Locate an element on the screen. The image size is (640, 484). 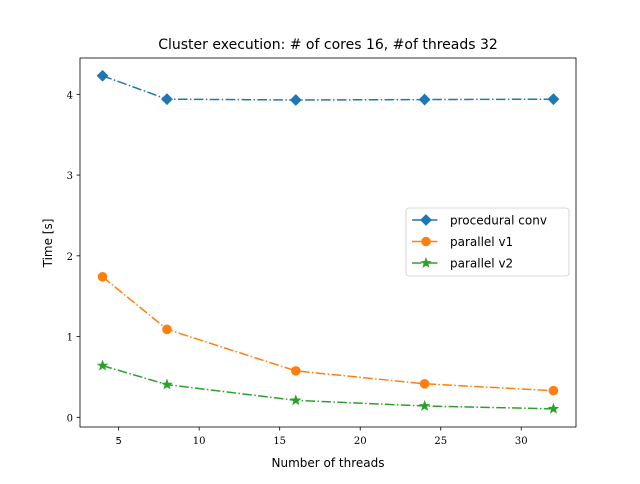
x-tick-label: 15 is located at coordinates (279, 441).